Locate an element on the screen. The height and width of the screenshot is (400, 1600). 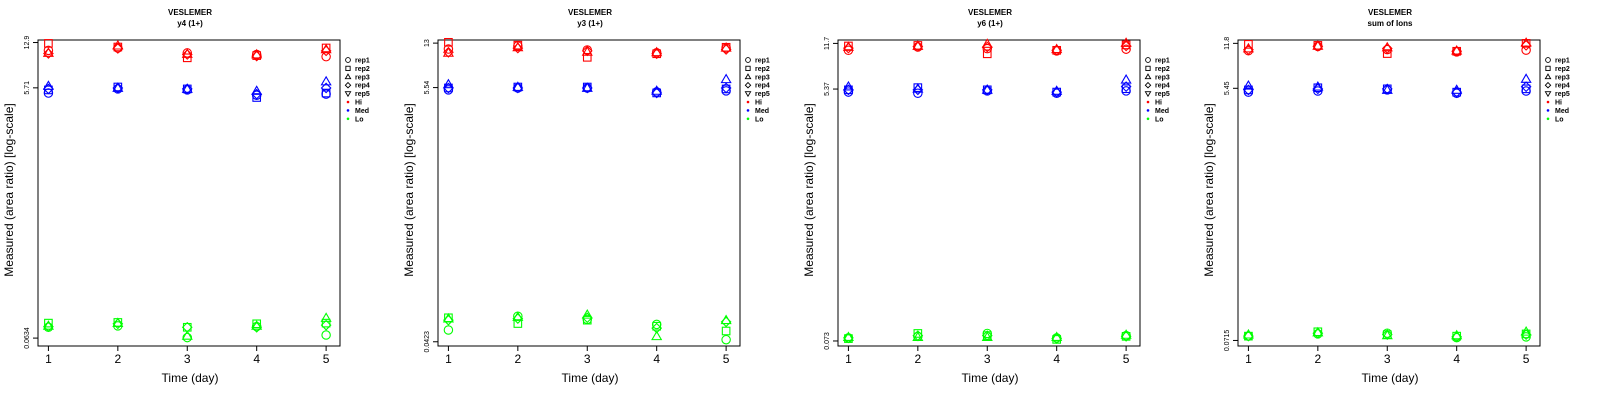
legend-label: rep3 is located at coordinates (362, 77).